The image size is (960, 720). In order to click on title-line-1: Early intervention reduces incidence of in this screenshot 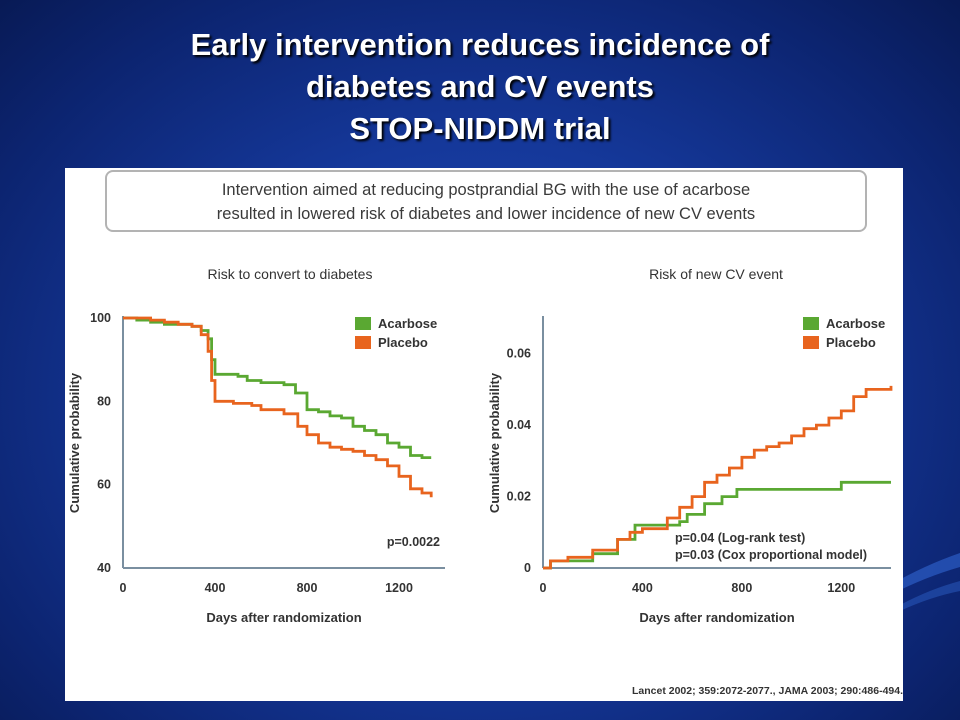, I will do `click(480, 44)`.